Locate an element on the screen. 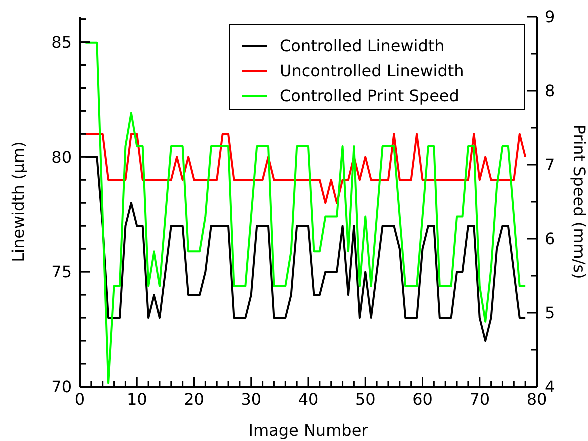  x-tick-label: 50 is located at coordinates (365, 399).